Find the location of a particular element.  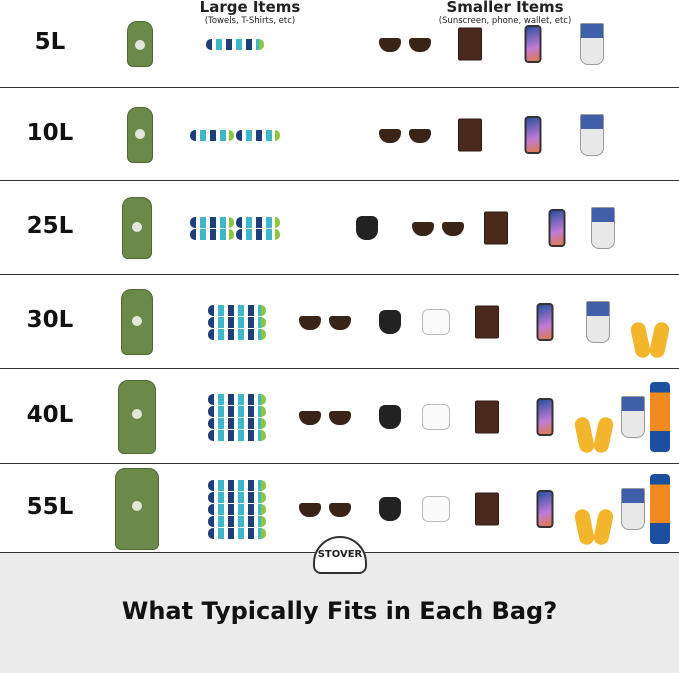

stover-logo: STOVER is located at coordinates (340, 555).